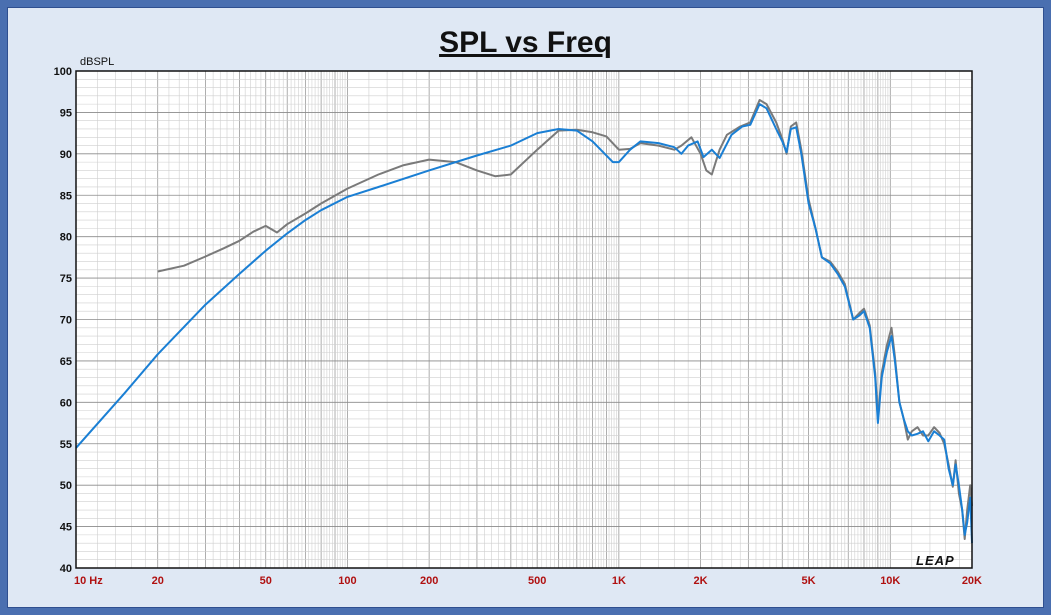 The image size is (1051, 615). What do you see at coordinates (66, 445) in the screenshot?
I see `y-tick-label: 55` at bounding box center [66, 445].